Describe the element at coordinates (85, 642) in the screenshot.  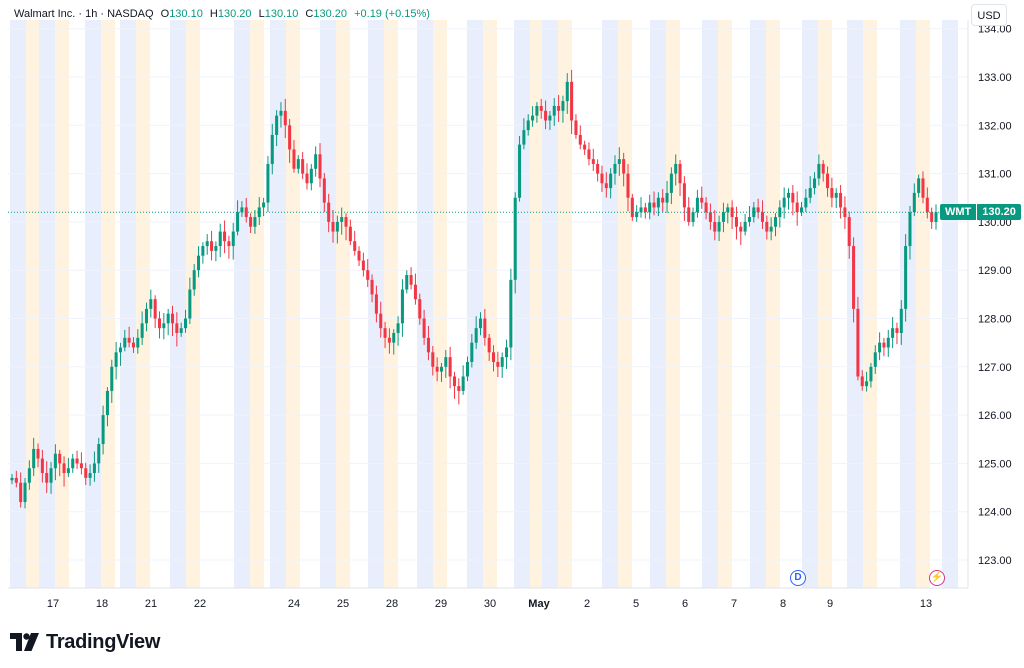
I see `tradingview-logo: TradingView` at that location.